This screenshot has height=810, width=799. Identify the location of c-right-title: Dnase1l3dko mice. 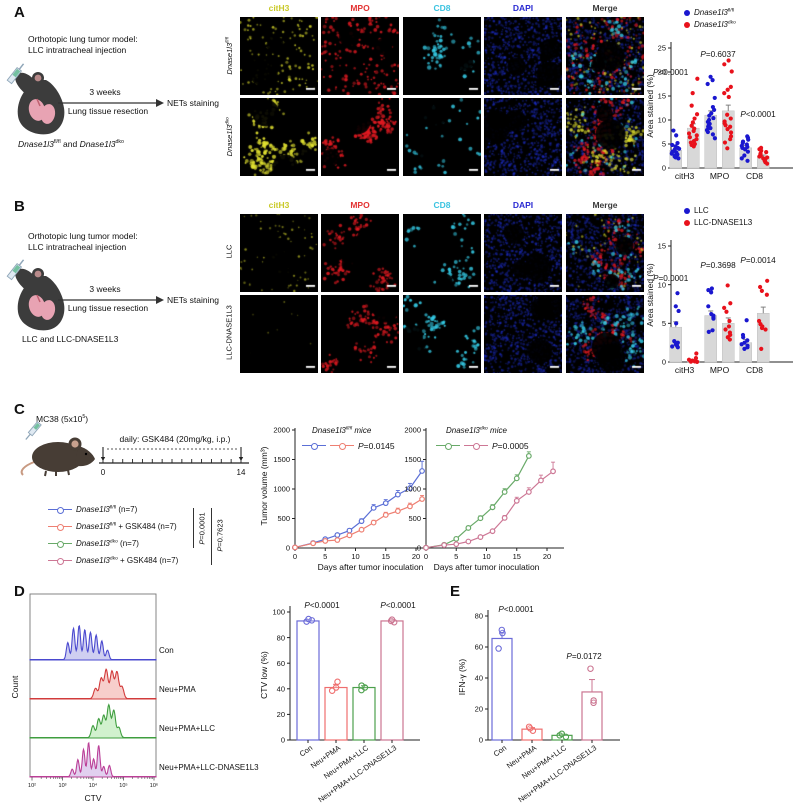
(476, 430).